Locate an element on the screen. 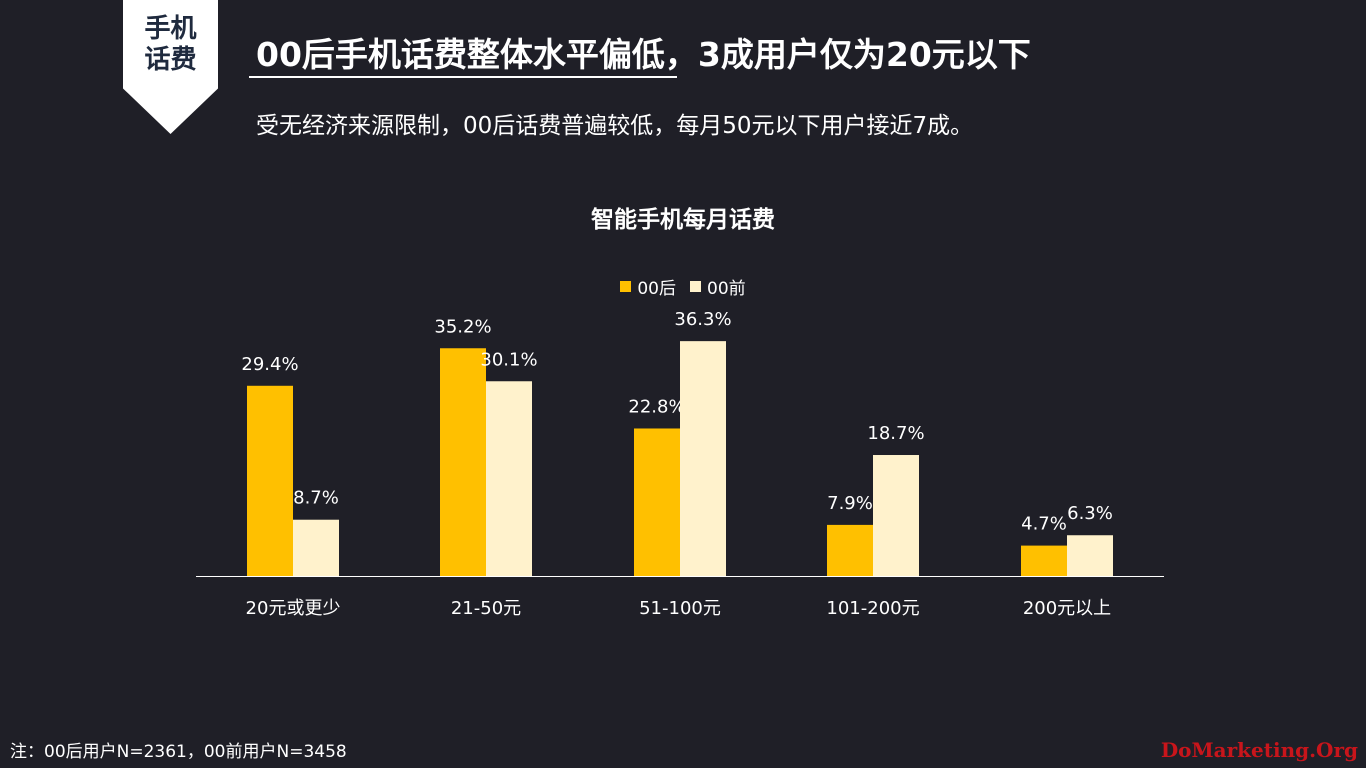 The height and width of the screenshot is (768, 1366). section-tag-label: 手机 话费 is located at coordinates (170, 45).